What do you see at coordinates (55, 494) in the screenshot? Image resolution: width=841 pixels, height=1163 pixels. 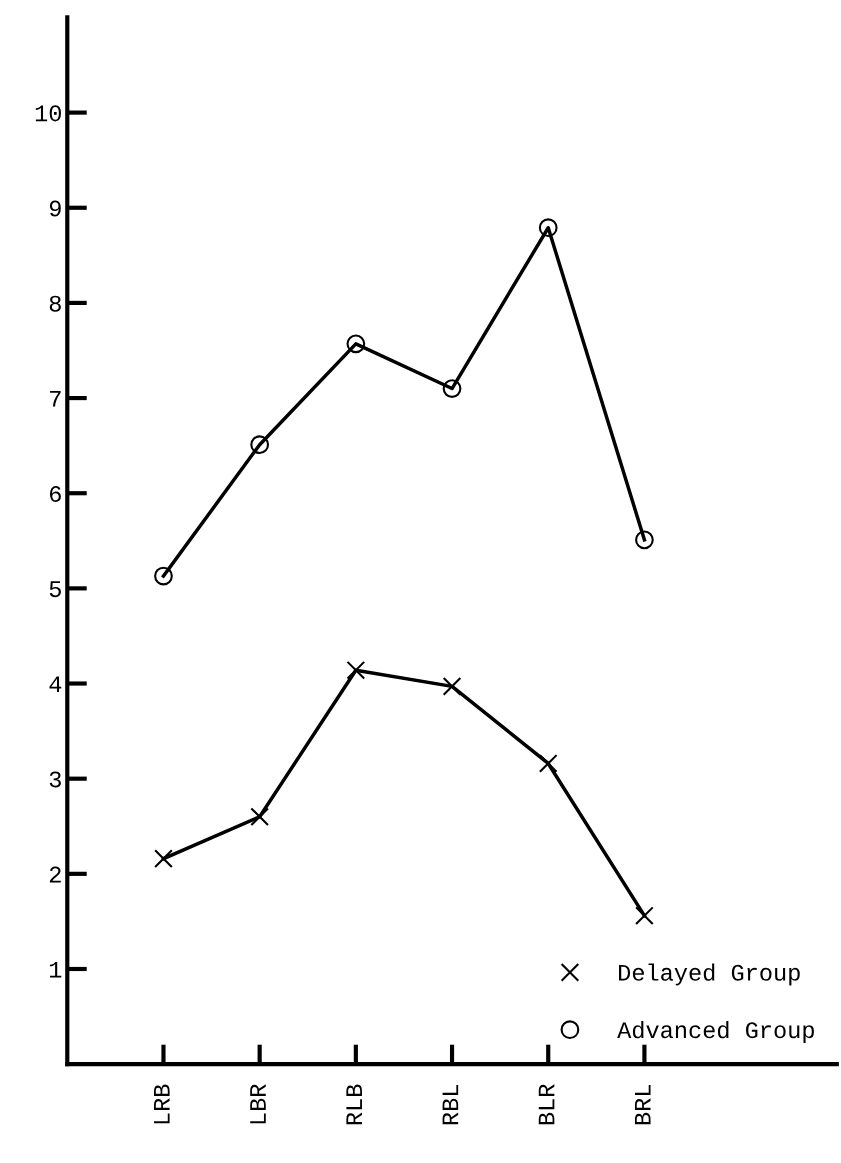 I see `y-tick-label: 6` at bounding box center [55, 494].